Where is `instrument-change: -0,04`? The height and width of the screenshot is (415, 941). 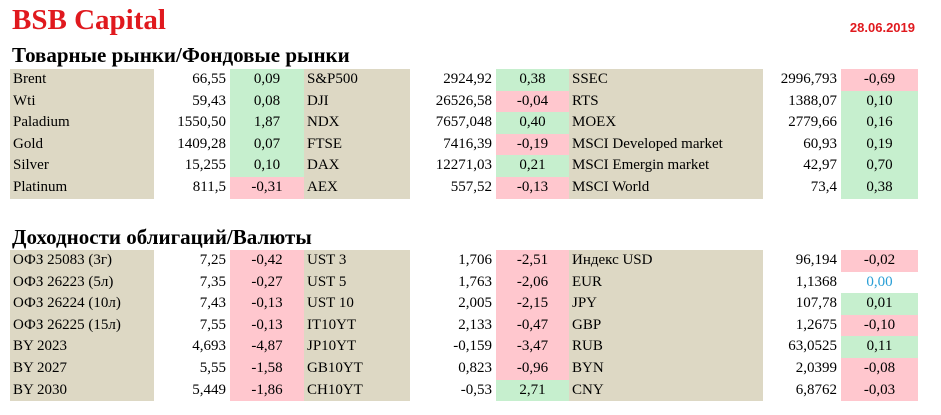
instrument-change: -0,04 is located at coordinates (532, 101).